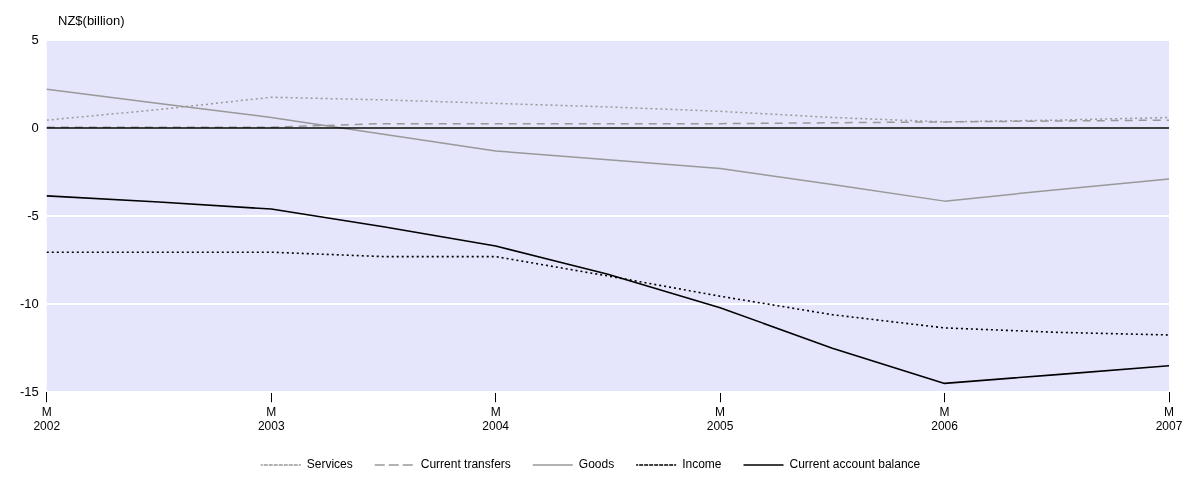 This screenshot has width=1191, height=485. Describe the element at coordinates (29, 391) in the screenshot. I see `y-tick-label: -15` at that location.